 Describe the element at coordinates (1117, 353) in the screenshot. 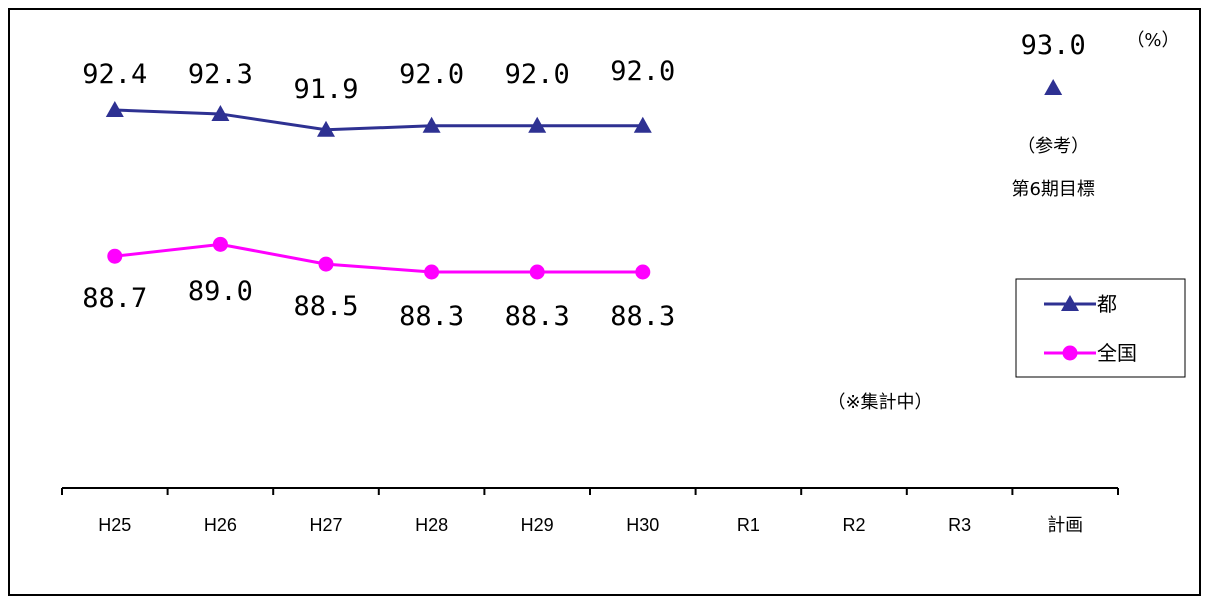

I see `legend-label: 全国` at that location.